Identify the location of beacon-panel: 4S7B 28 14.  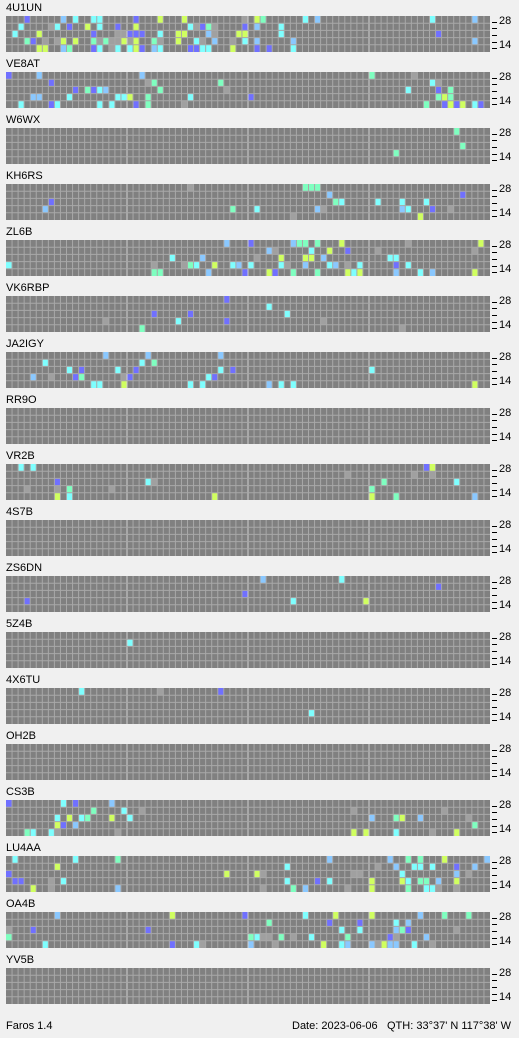
(259, 532).